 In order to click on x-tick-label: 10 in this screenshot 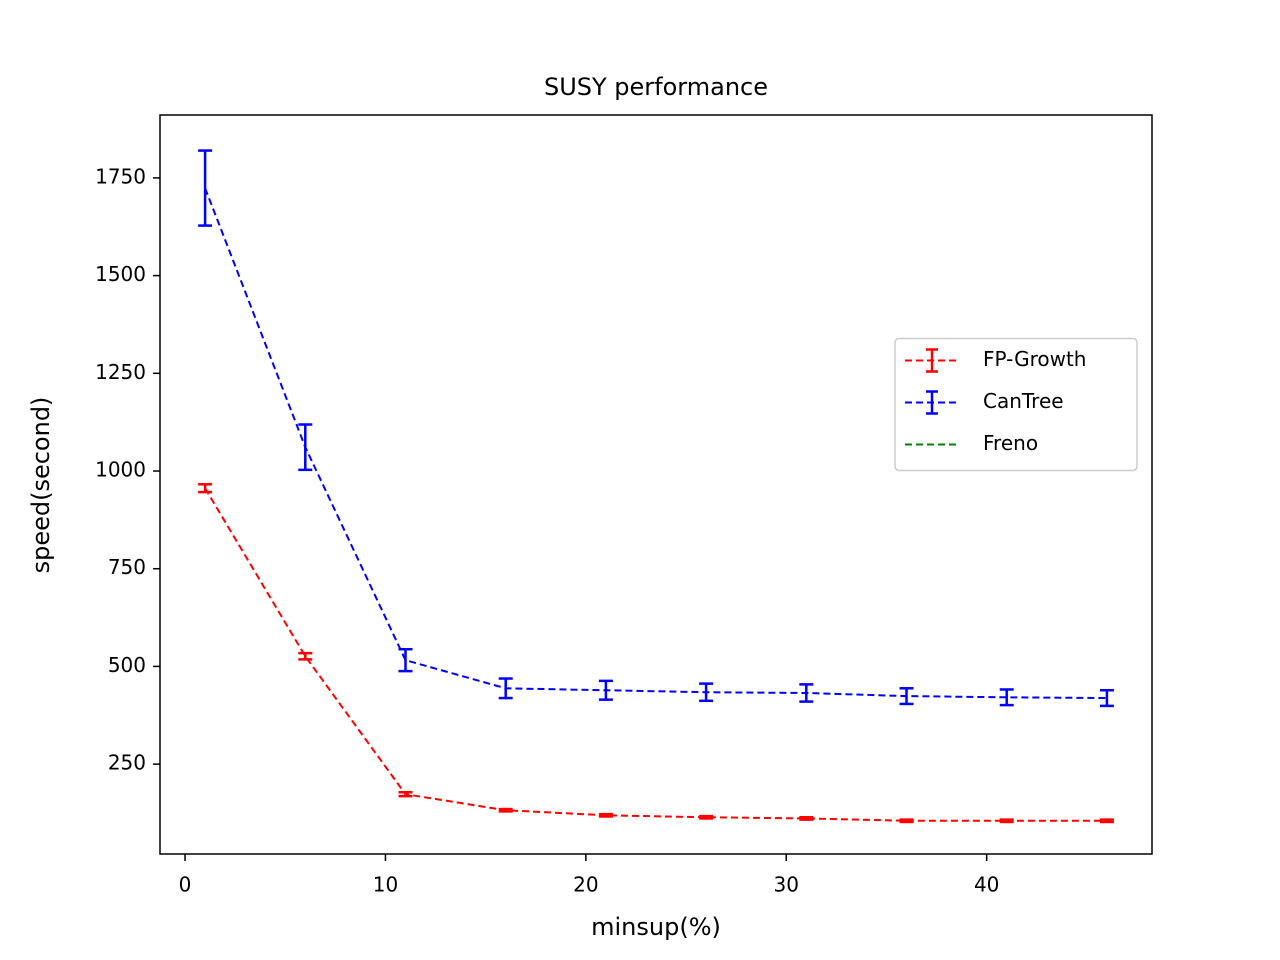, I will do `click(385, 885)`.